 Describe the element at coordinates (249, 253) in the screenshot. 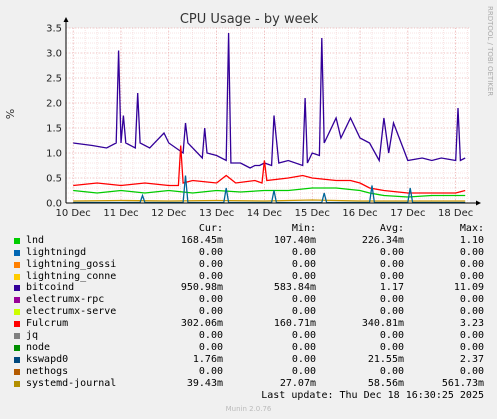

I see `legend-row: lightningd 0.00 0.00 0.00 0.00` at that location.